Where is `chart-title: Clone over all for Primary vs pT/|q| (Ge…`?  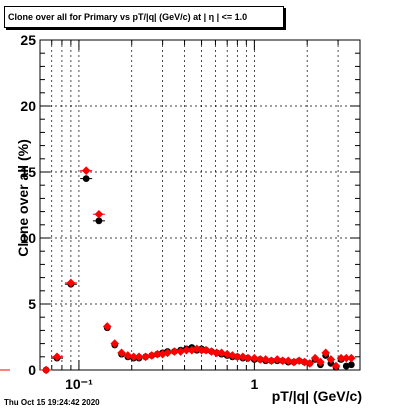 chart-title: Clone over all for Primary vs pT/|q| (Ge… is located at coordinates (144, 17).